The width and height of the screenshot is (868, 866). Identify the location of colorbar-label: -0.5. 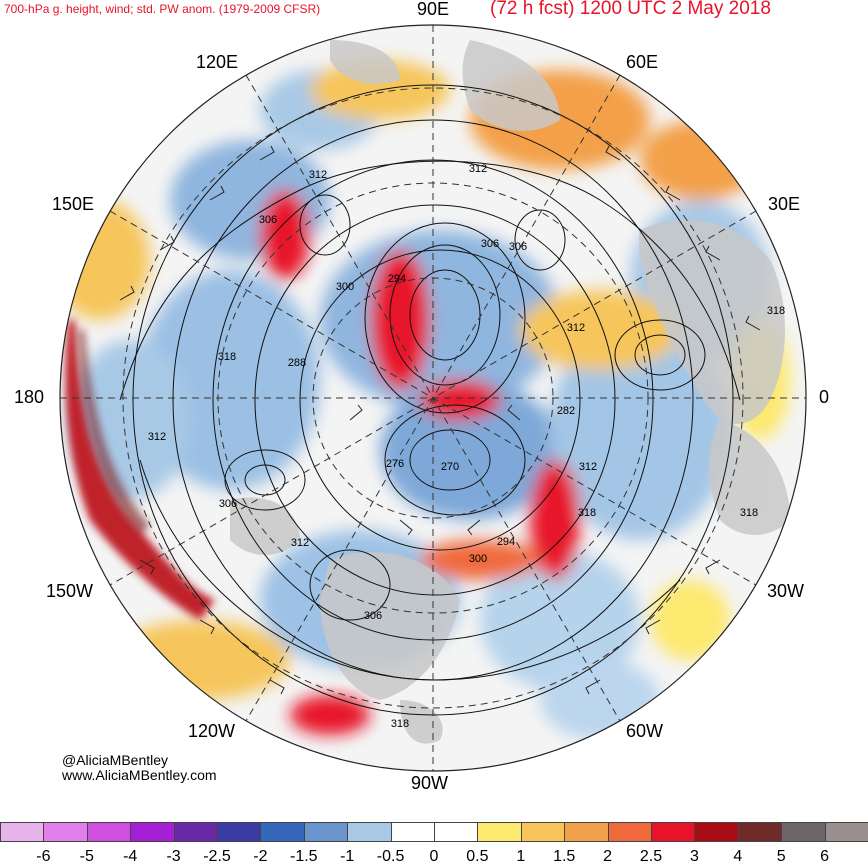
(390, 856).